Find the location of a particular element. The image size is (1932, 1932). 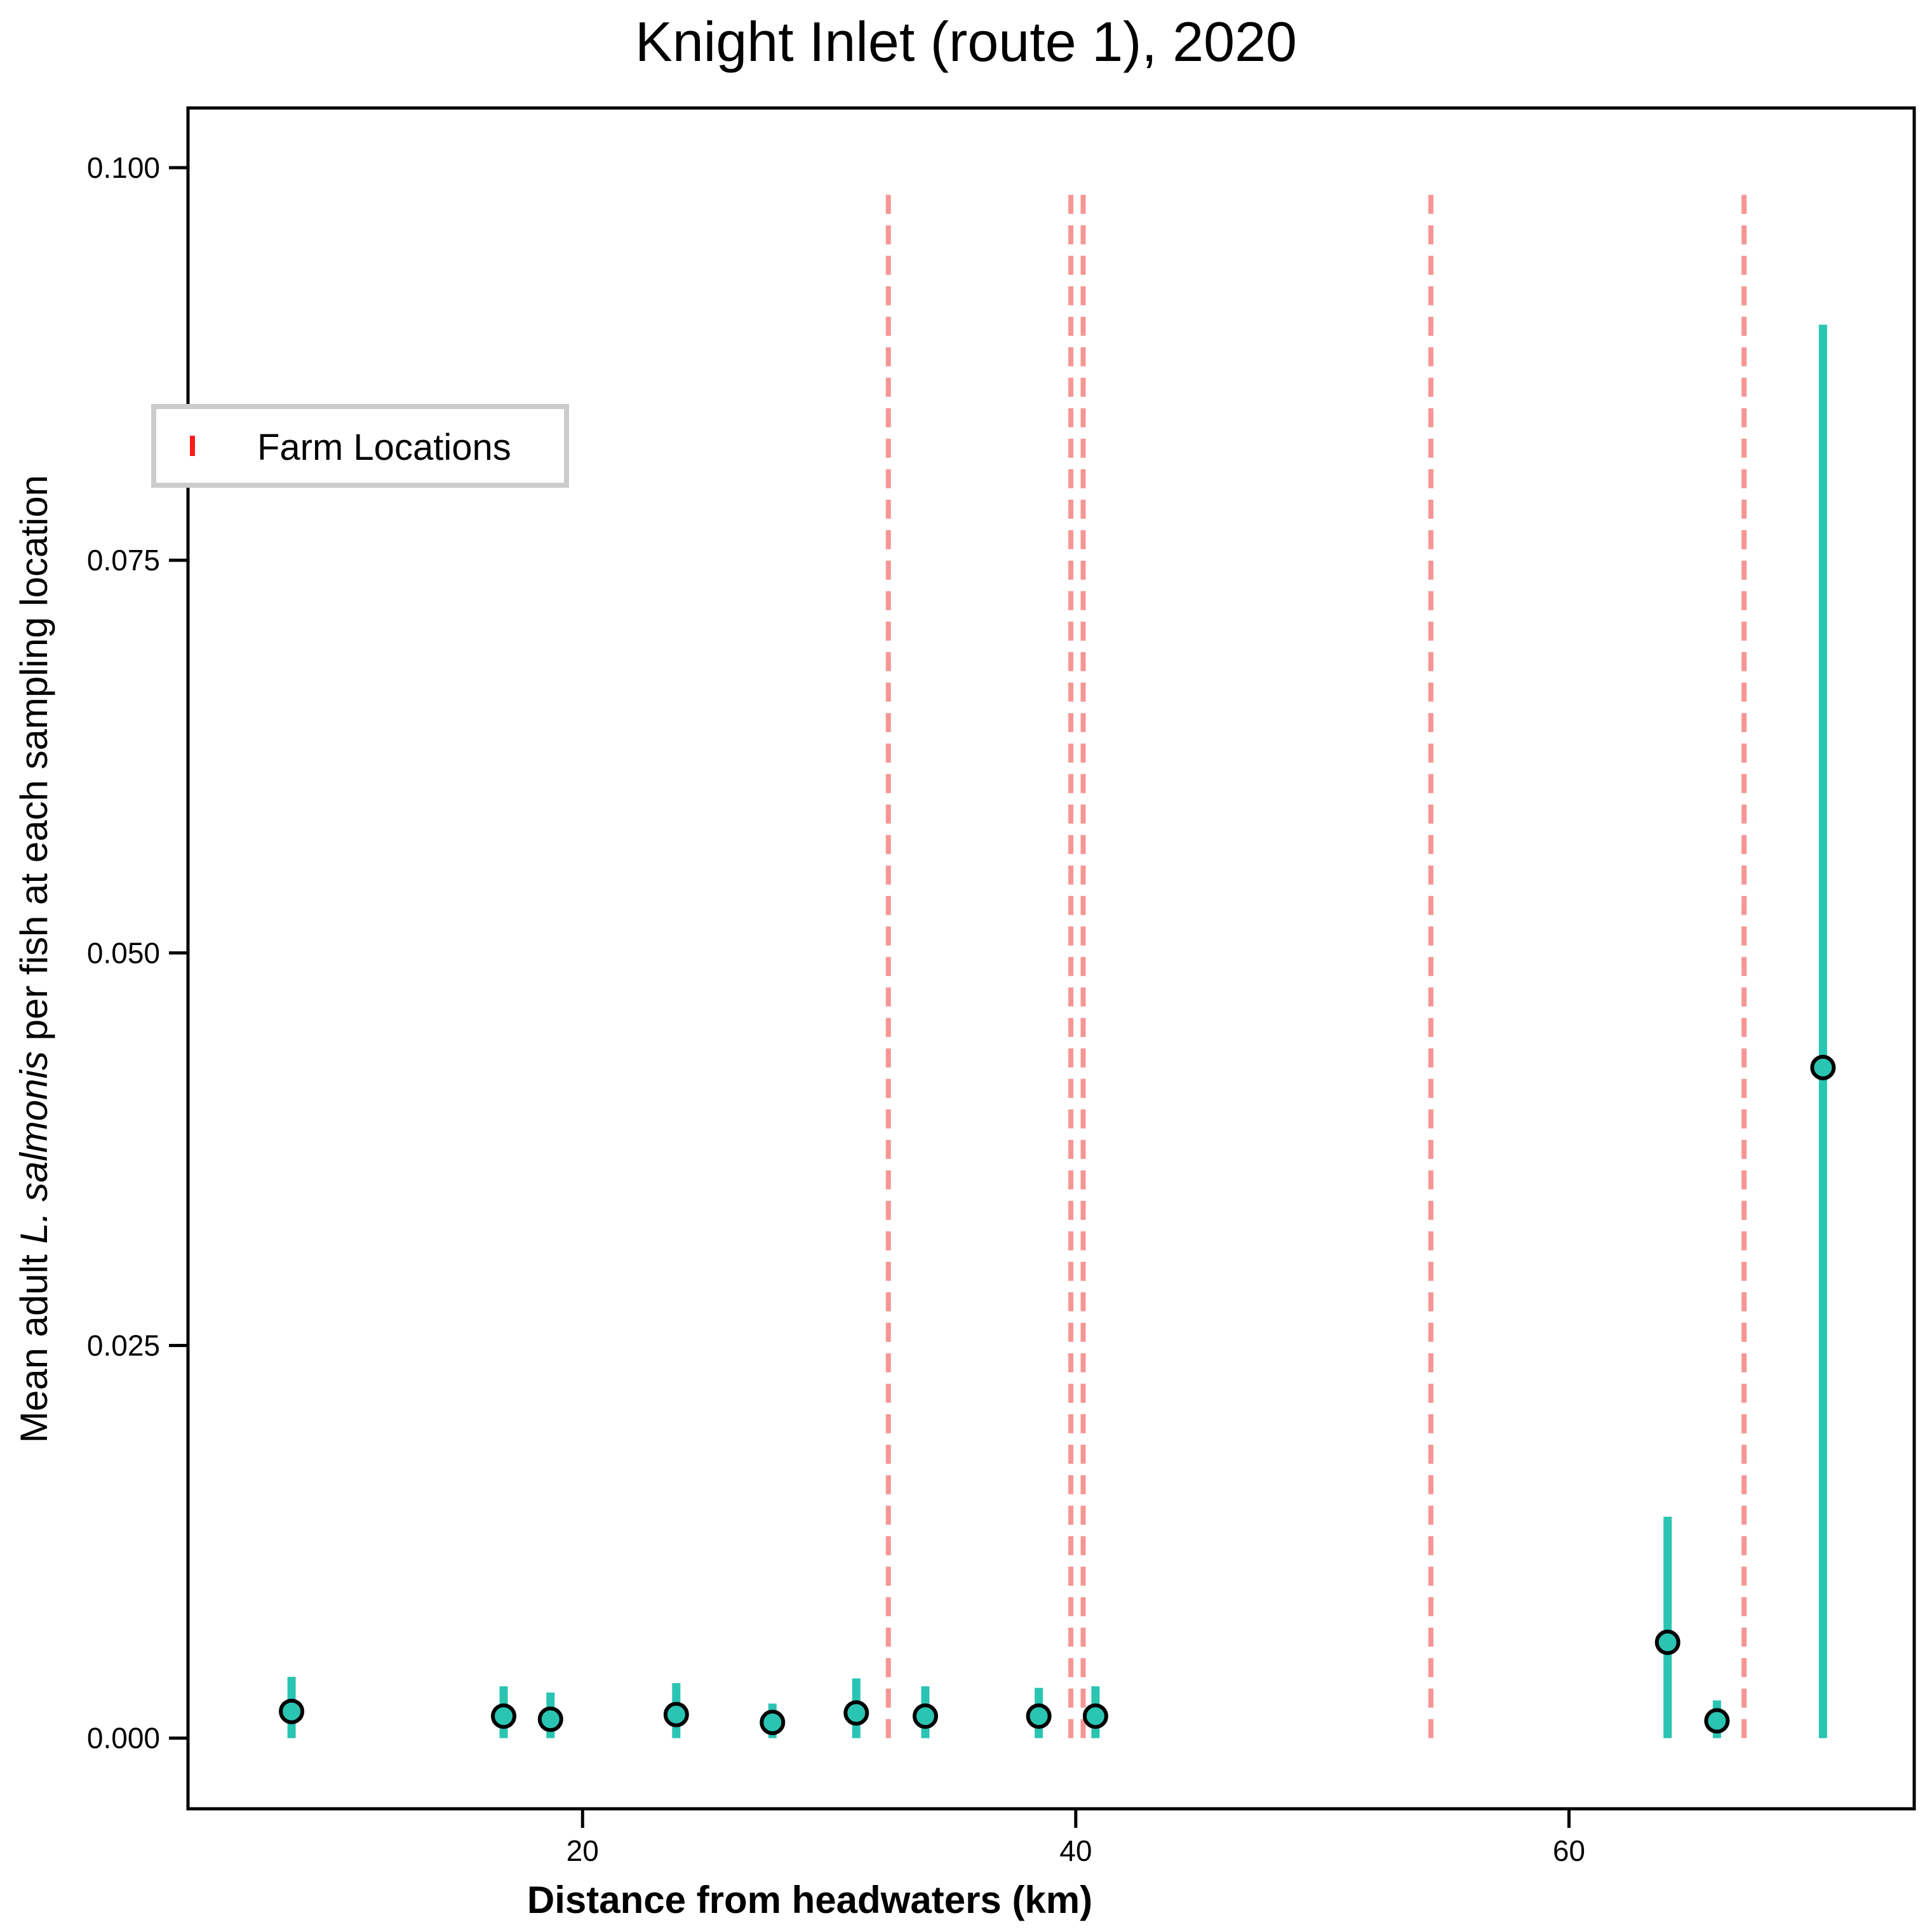

y-tick-label-3: 0.050 is located at coordinates (123, 952).